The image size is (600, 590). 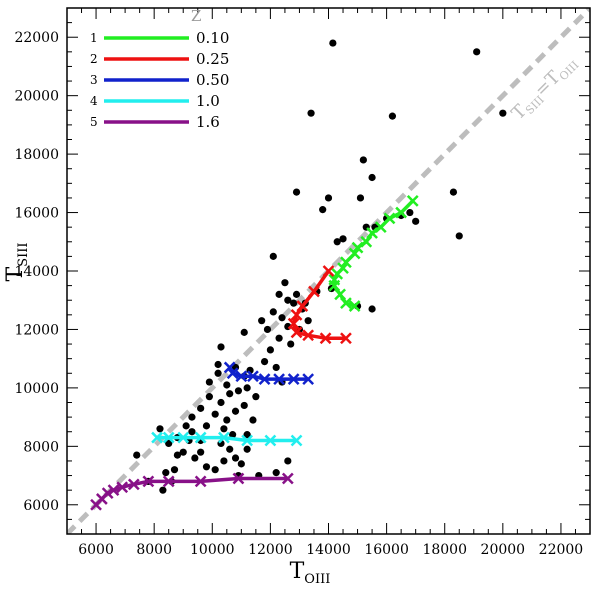 I want to click on y-tick-label: 20000, so click(x=36, y=97).